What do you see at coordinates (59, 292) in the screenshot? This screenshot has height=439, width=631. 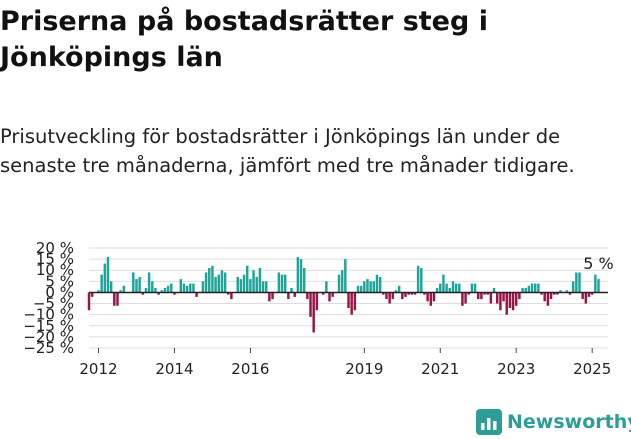 I see `y-tick-label: 0 %` at bounding box center [59, 292].